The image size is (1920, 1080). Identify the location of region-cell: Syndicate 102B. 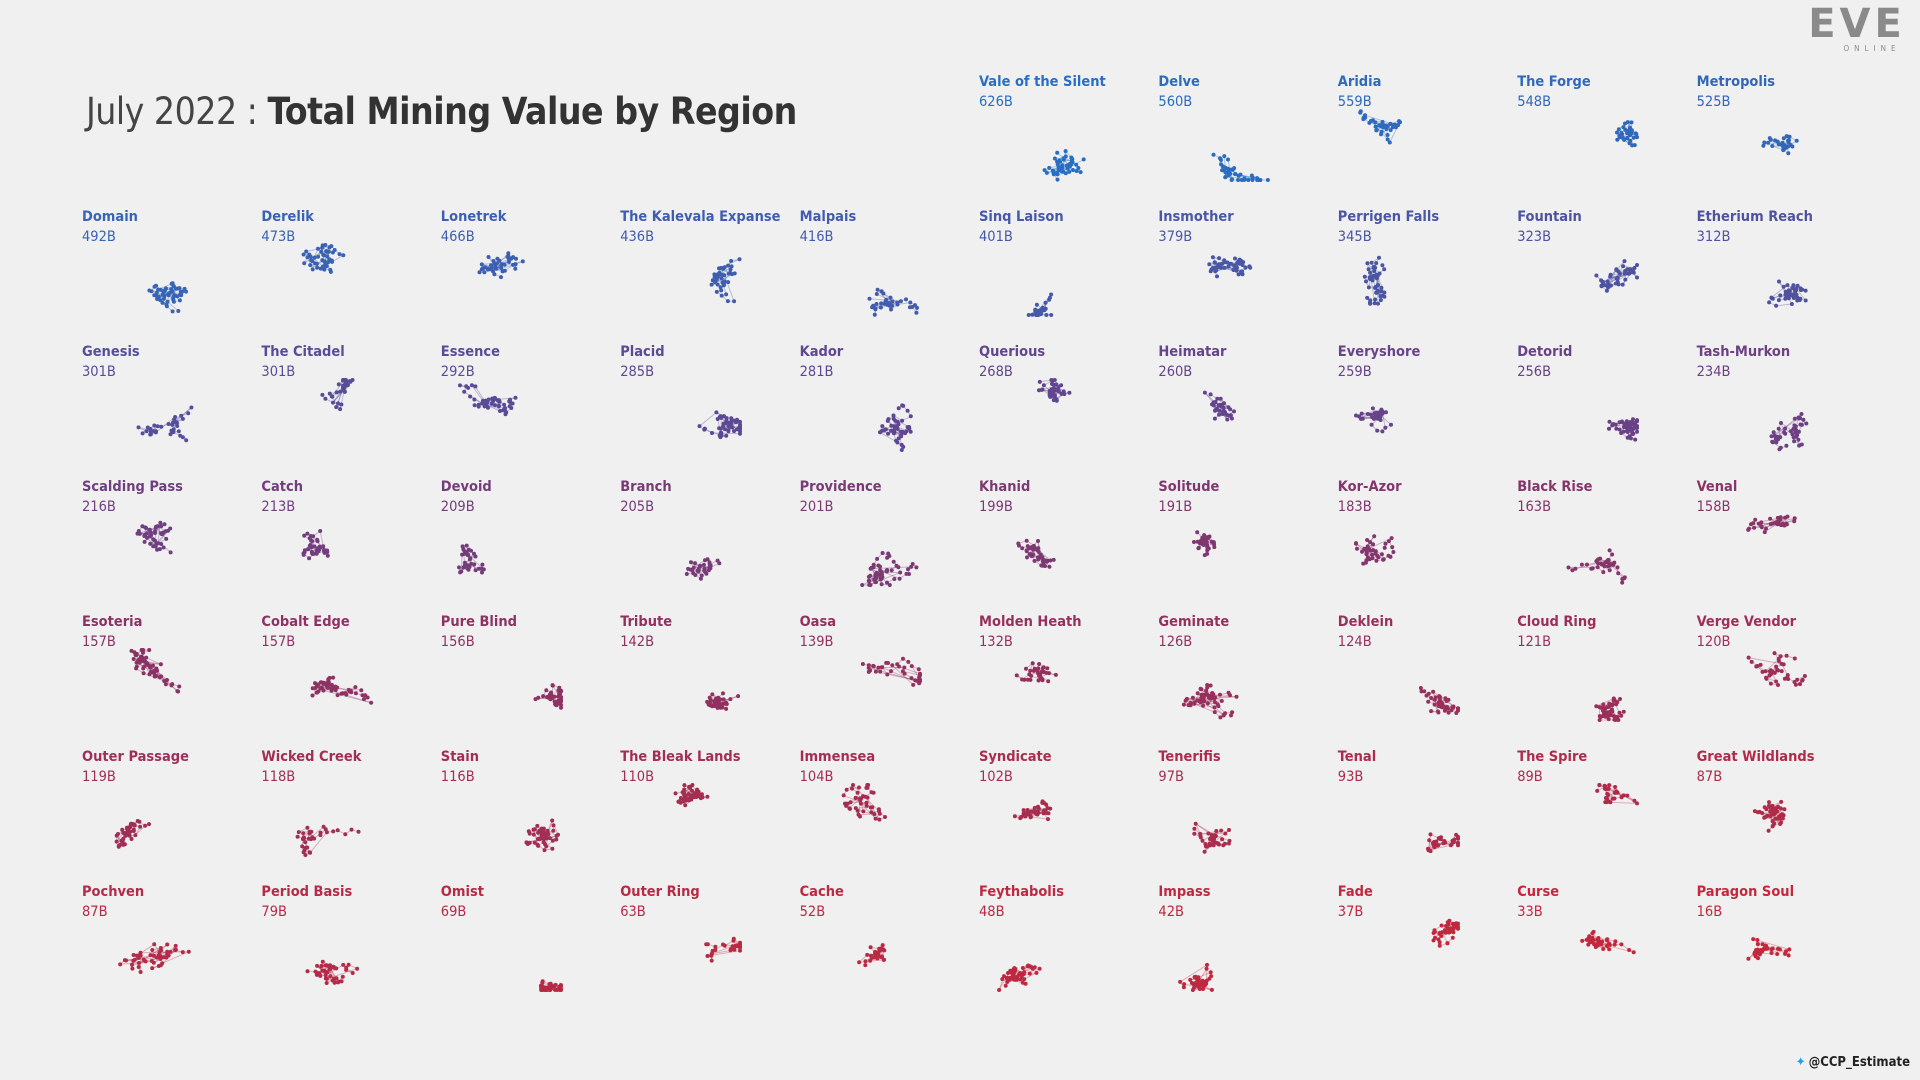
(1066, 814).